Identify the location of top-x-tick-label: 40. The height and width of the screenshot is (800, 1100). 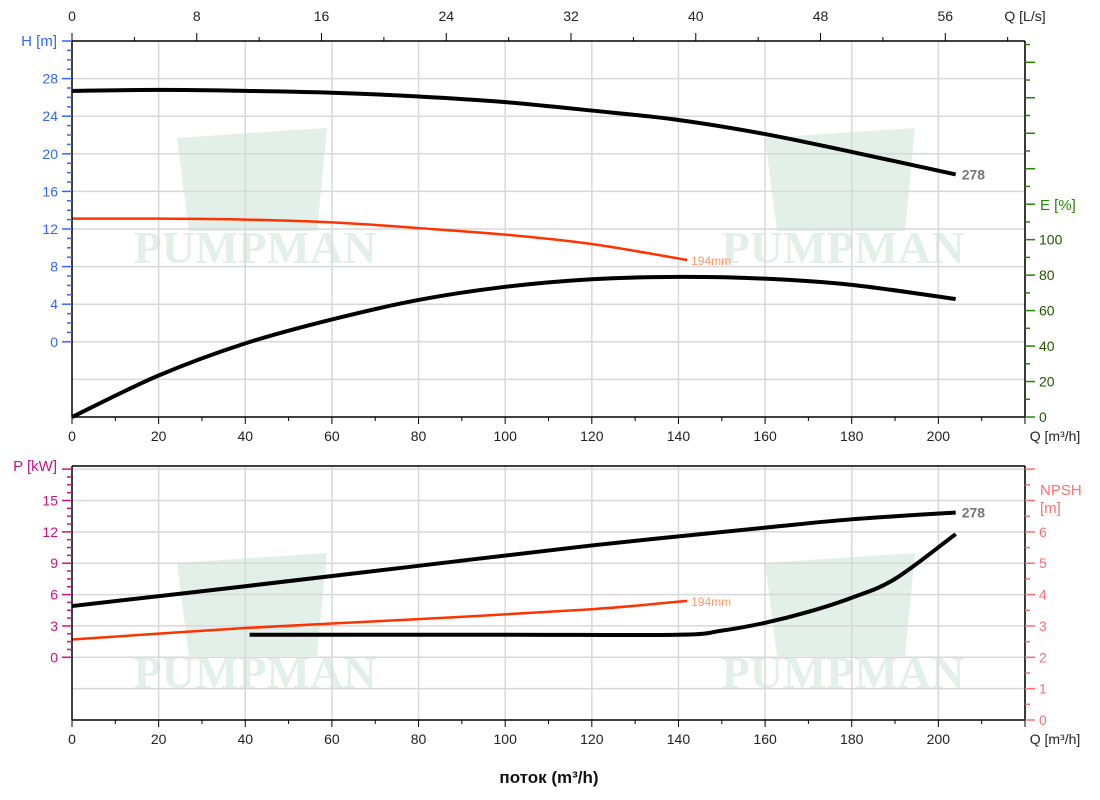
(696, 16).